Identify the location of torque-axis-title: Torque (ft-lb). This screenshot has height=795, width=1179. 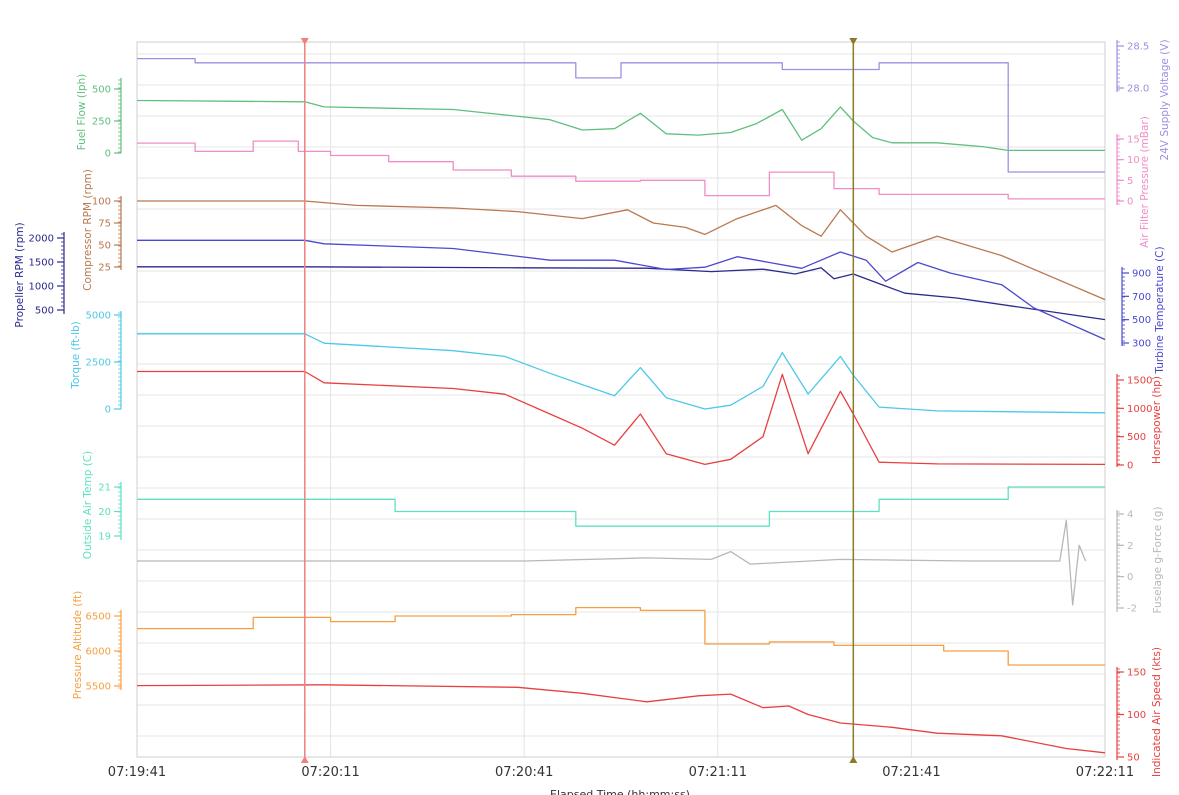
(76, 355).